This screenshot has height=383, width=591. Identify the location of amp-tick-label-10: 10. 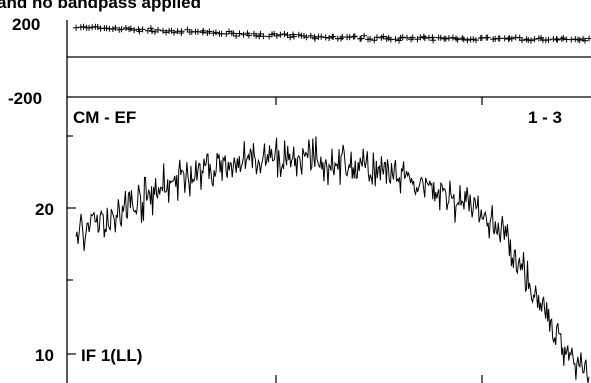
(44, 355).